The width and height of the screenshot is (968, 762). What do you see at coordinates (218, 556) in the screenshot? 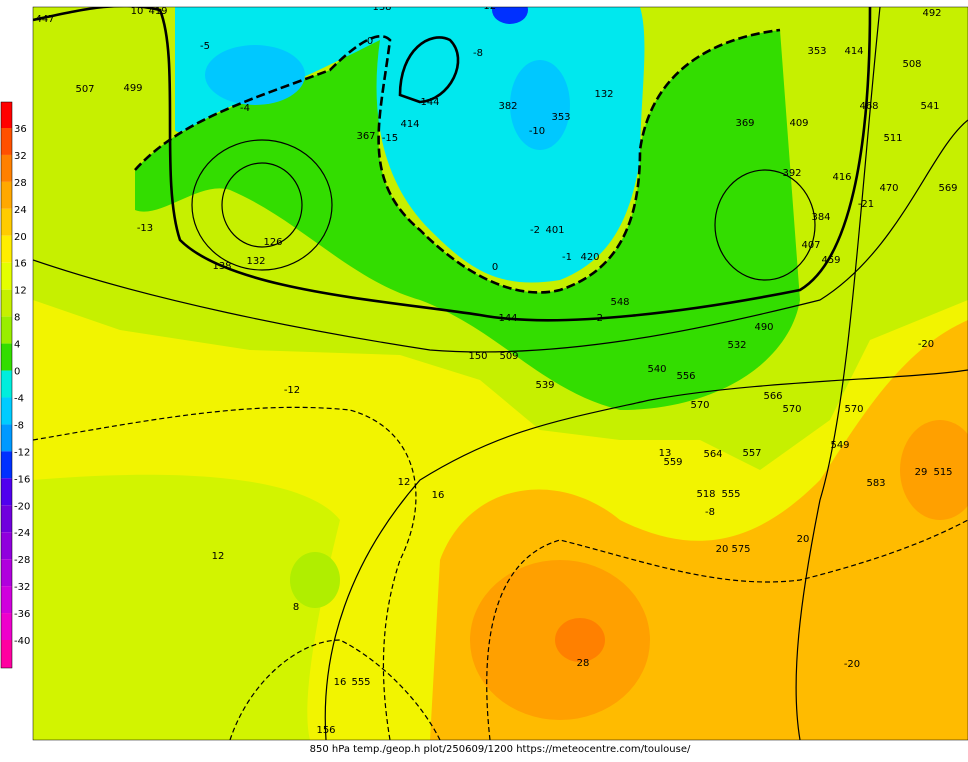
I see `contour-label: 12` at bounding box center [218, 556].